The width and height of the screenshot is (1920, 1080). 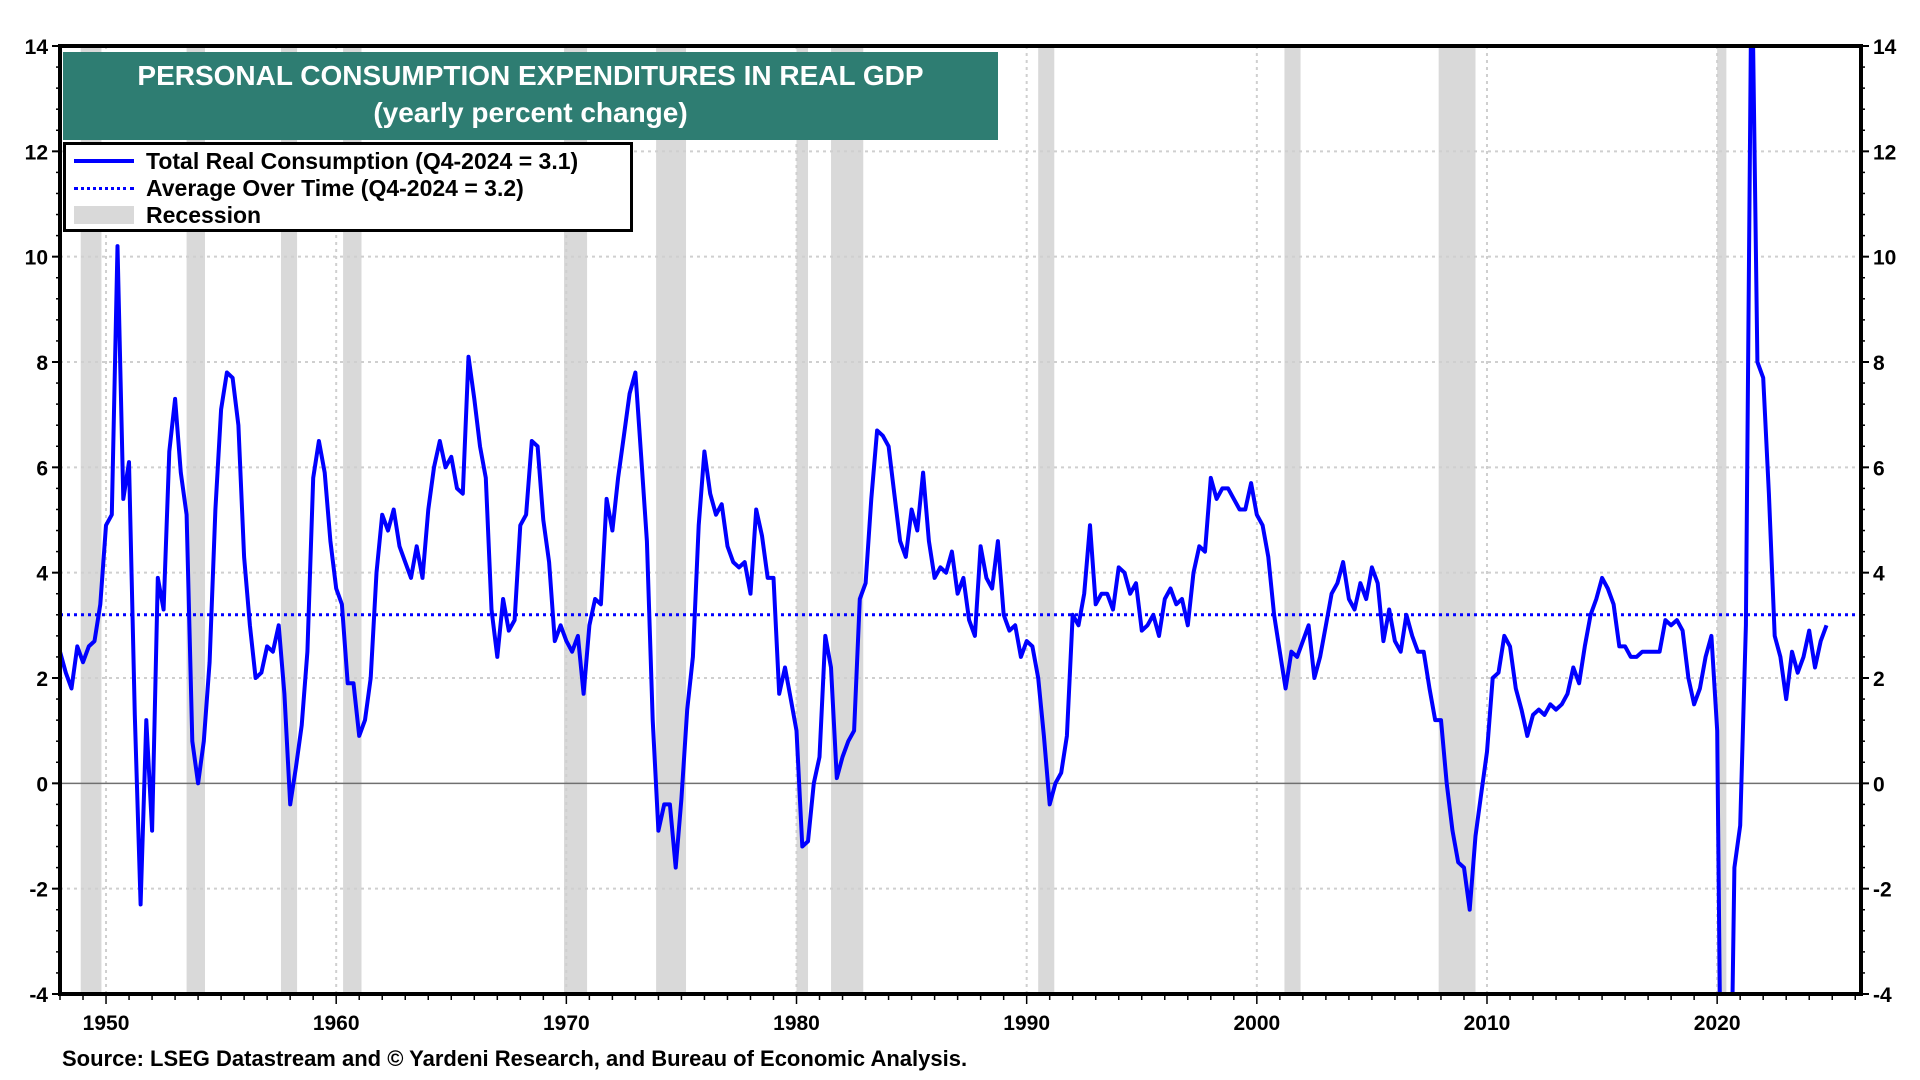 I want to click on legend-item-average: Average Over Time (Q4-2024 = 3.2), so click(x=299, y=188).